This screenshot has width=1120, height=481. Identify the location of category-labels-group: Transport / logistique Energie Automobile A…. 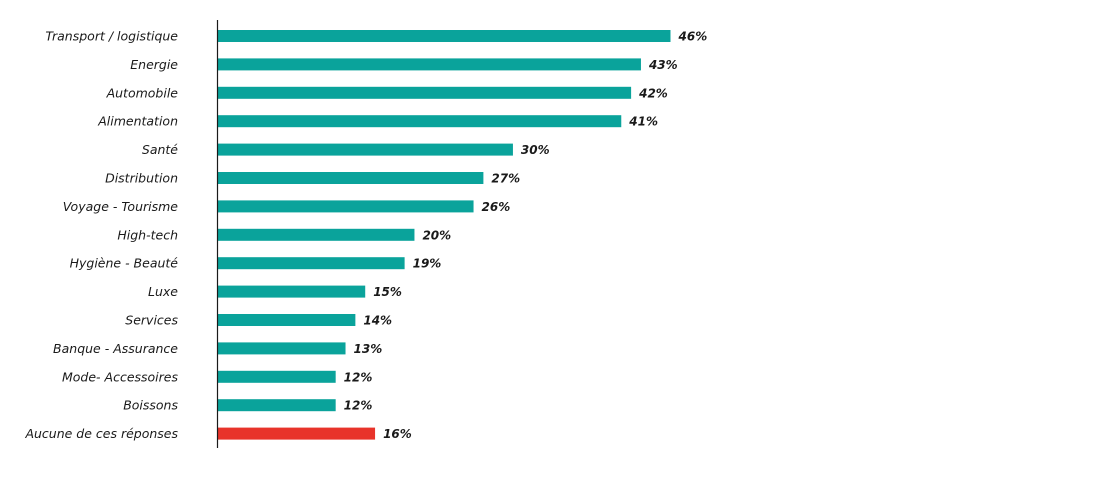
(101, 235).